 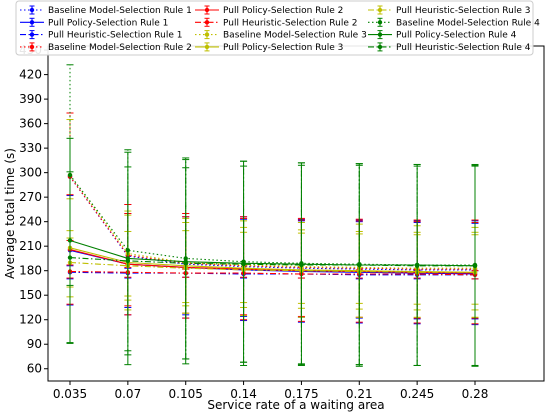 What do you see at coordinates (30, 99) in the screenshot?
I see `y-tick-label: 390` at bounding box center [30, 99].